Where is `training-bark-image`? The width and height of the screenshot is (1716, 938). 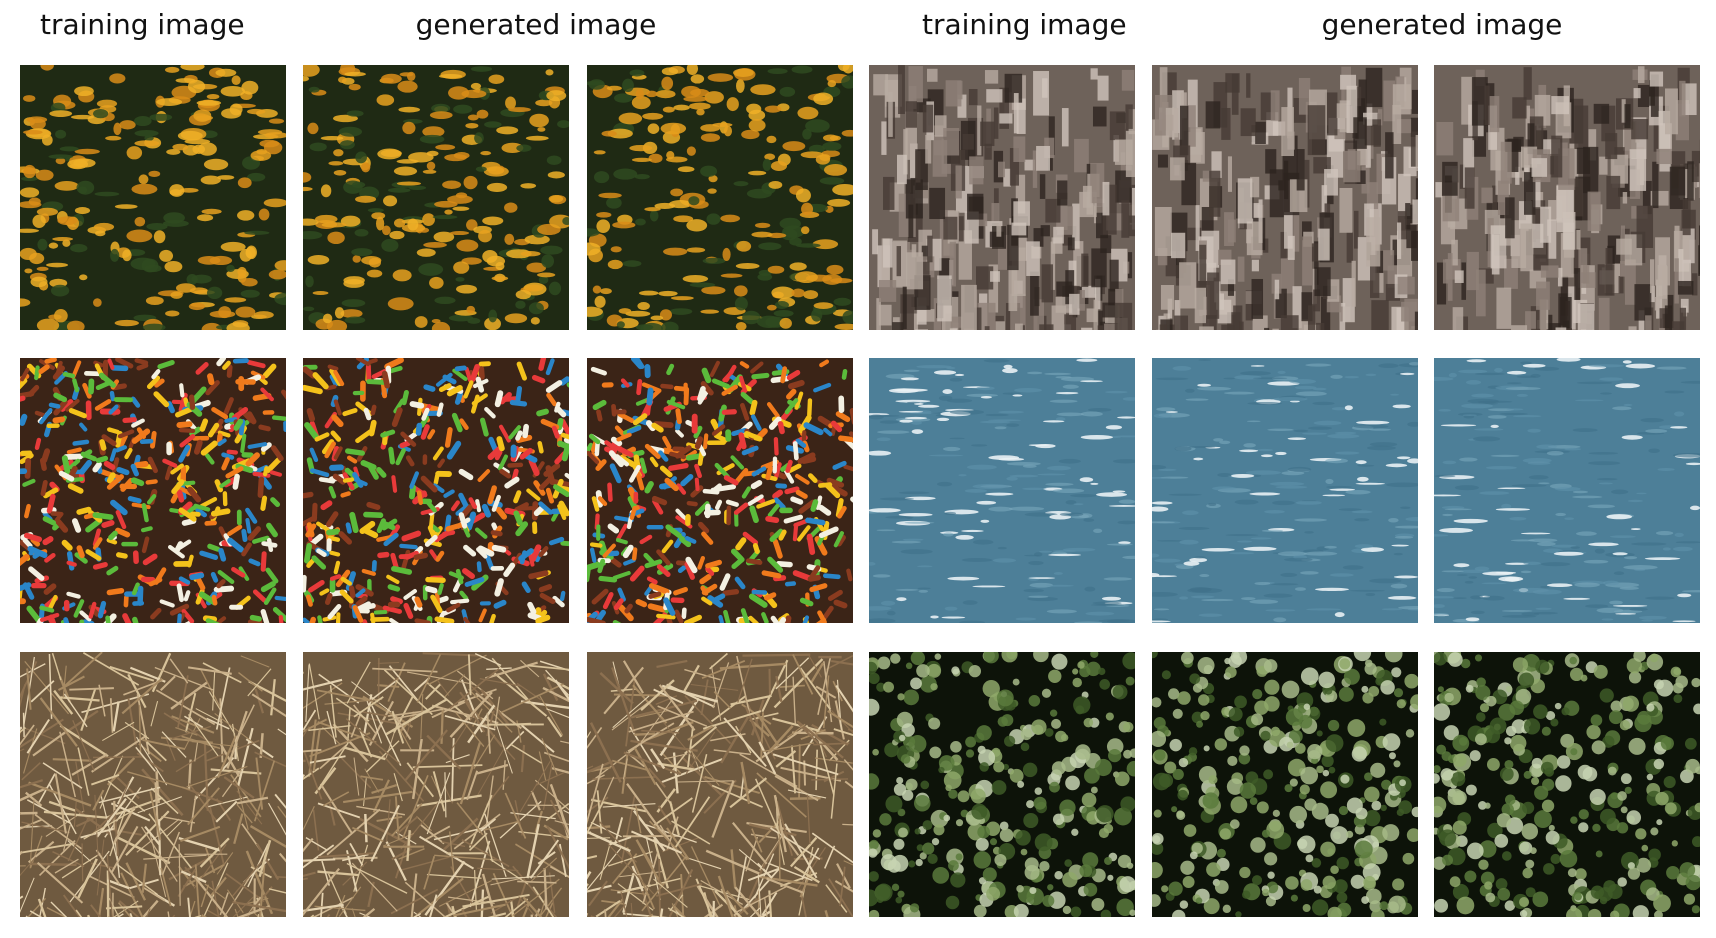
training-bark-image is located at coordinates (1002, 197).